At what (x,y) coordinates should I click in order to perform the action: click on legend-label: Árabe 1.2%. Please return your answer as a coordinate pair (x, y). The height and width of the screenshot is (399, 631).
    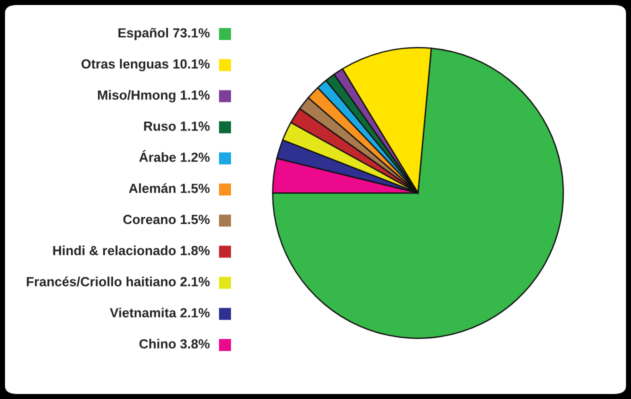
    Looking at the image, I should click on (174, 156).